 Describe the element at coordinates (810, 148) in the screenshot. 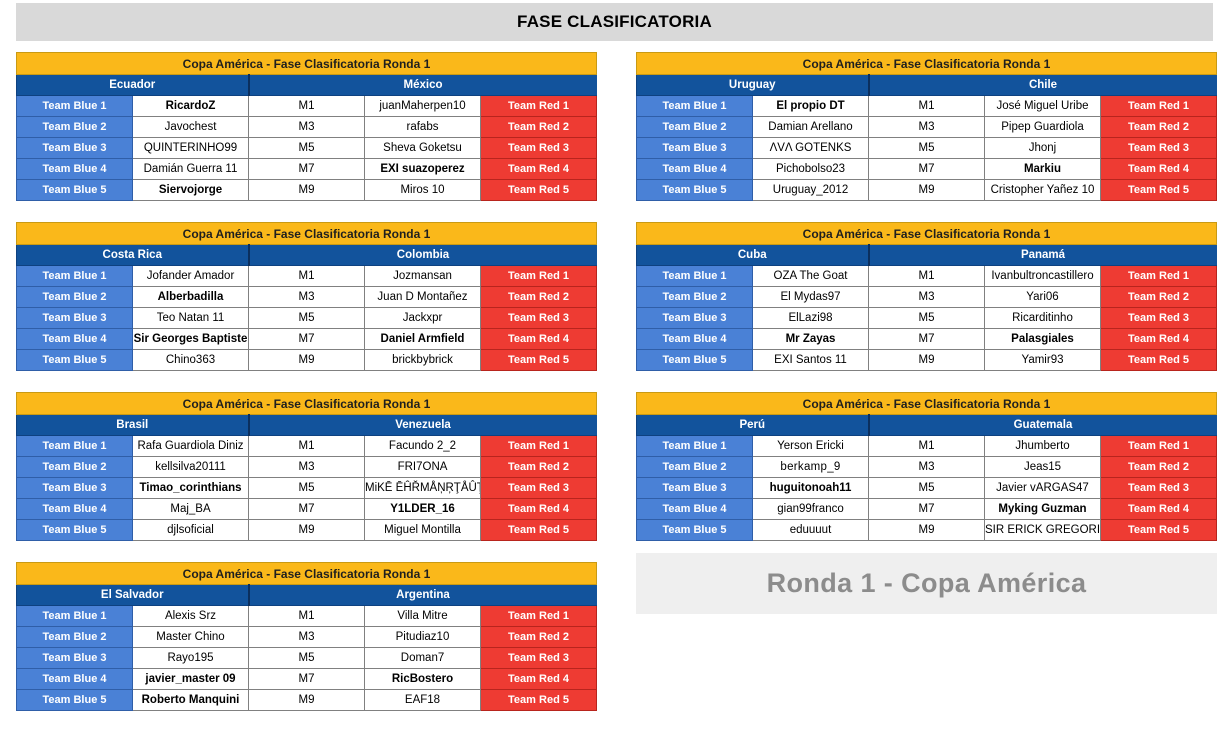

I see `home-player-name: ΛVΛ GOTENKS` at that location.